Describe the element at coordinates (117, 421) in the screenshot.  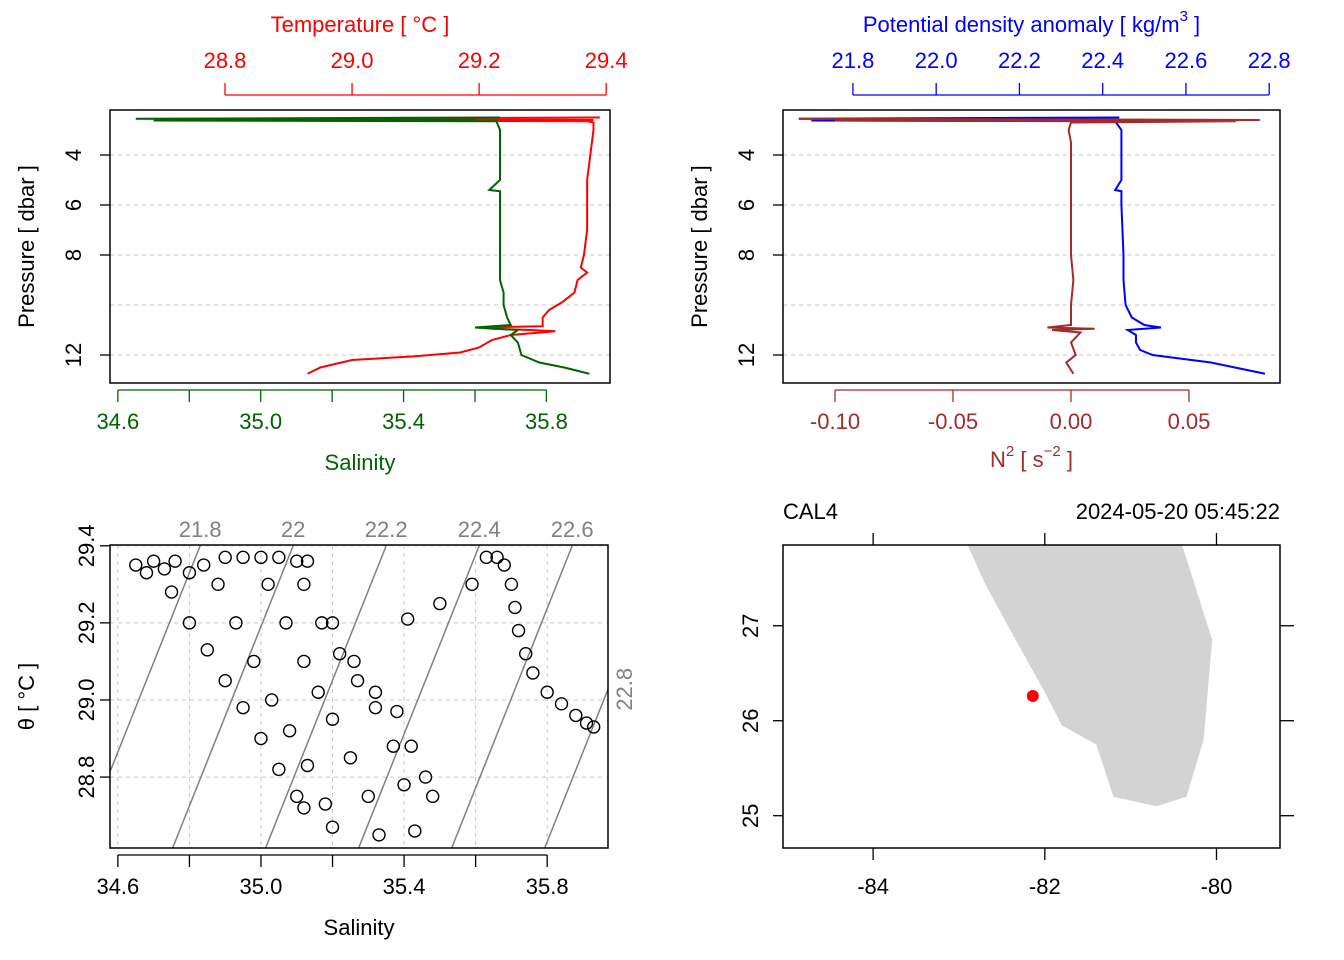
I see `x-tick-label: 34.6` at that location.